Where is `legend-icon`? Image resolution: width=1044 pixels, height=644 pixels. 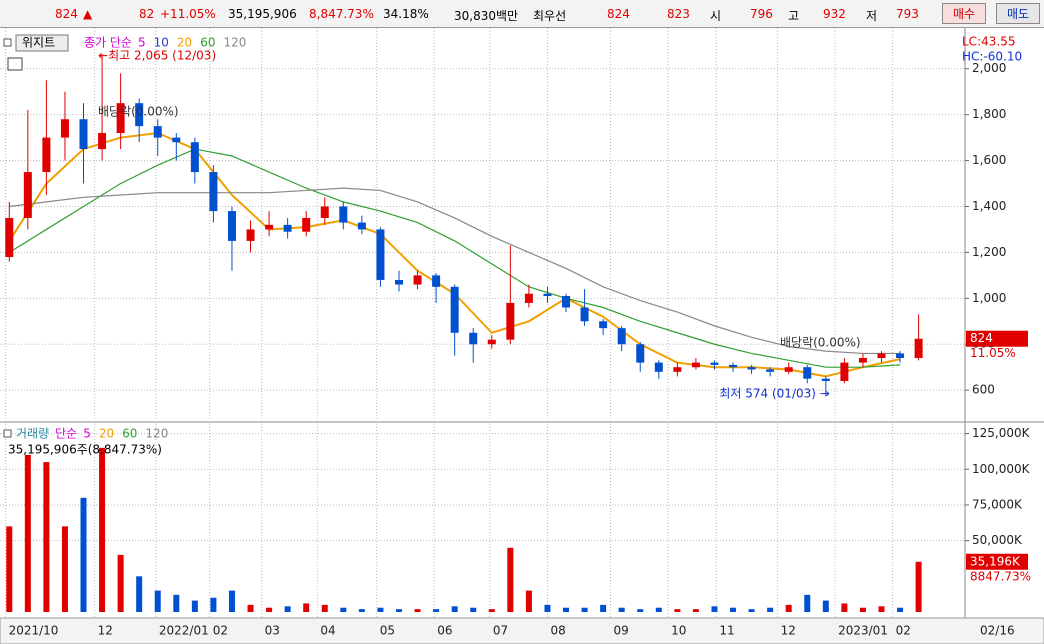 legend-icon is located at coordinates (7, 42).